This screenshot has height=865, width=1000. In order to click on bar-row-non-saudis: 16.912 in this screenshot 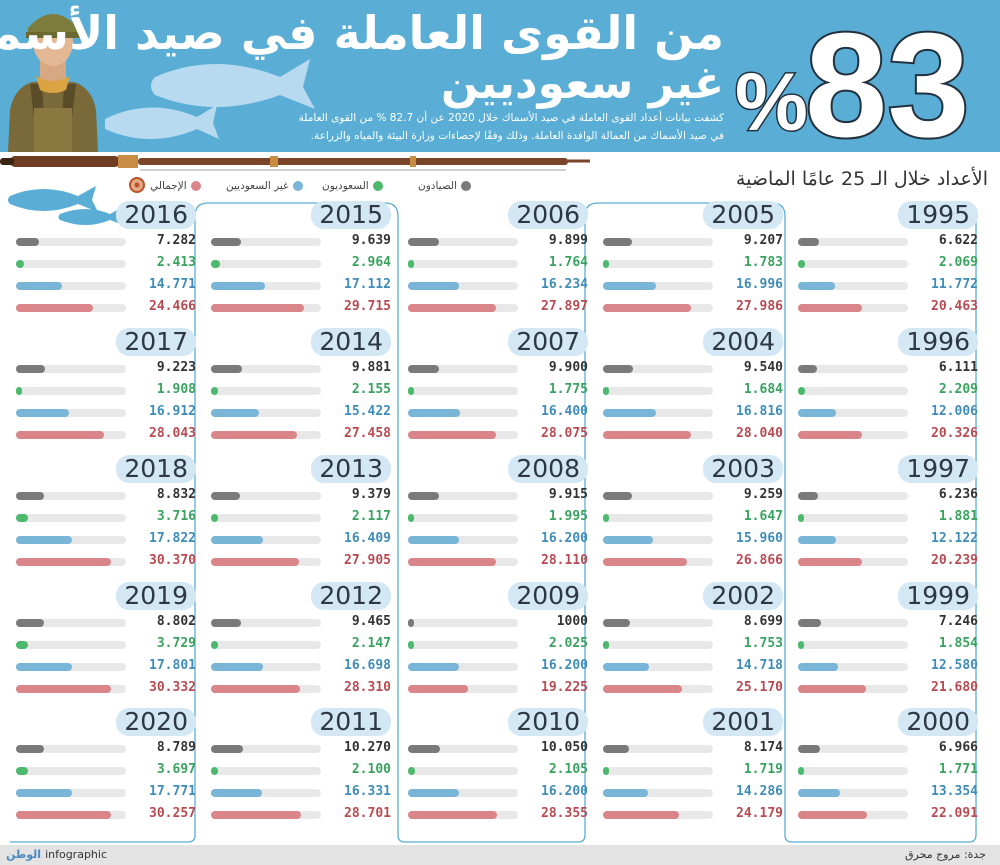, I will do `click(103, 411)`.